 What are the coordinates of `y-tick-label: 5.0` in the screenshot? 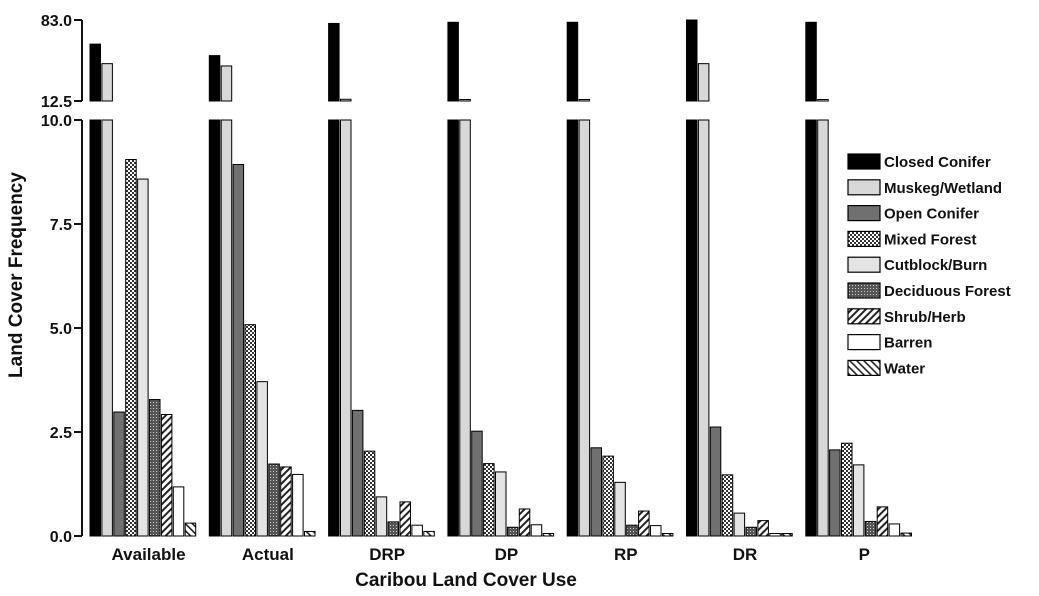 It's located at (61, 329).